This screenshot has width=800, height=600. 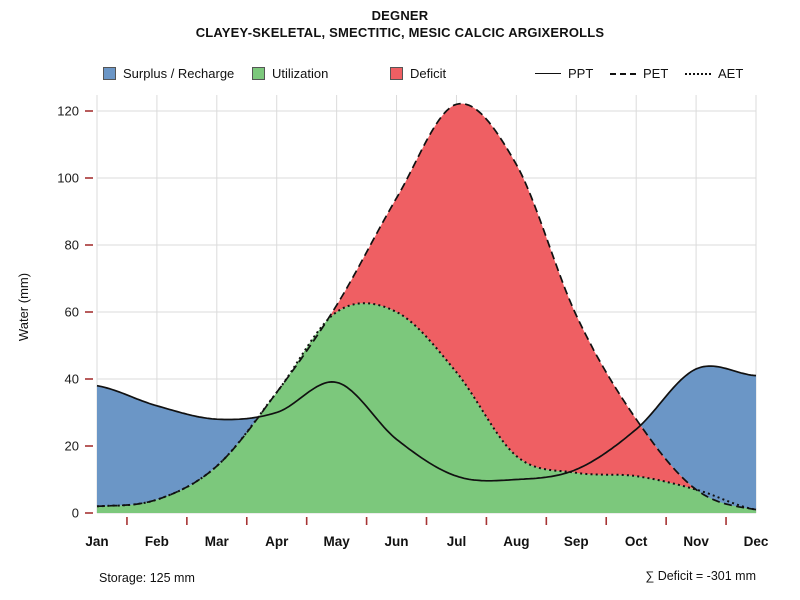 I want to click on y-axis-label: Water (mm), so click(x=23, y=307).